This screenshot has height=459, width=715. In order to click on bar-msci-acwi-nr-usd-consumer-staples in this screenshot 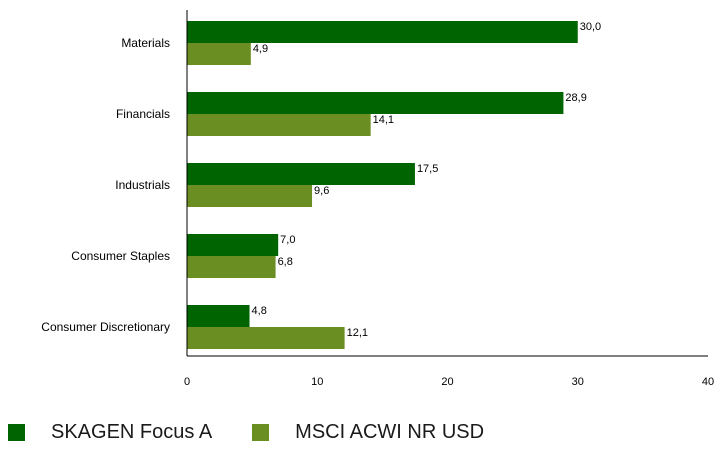, I will do `click(231, 267)`.